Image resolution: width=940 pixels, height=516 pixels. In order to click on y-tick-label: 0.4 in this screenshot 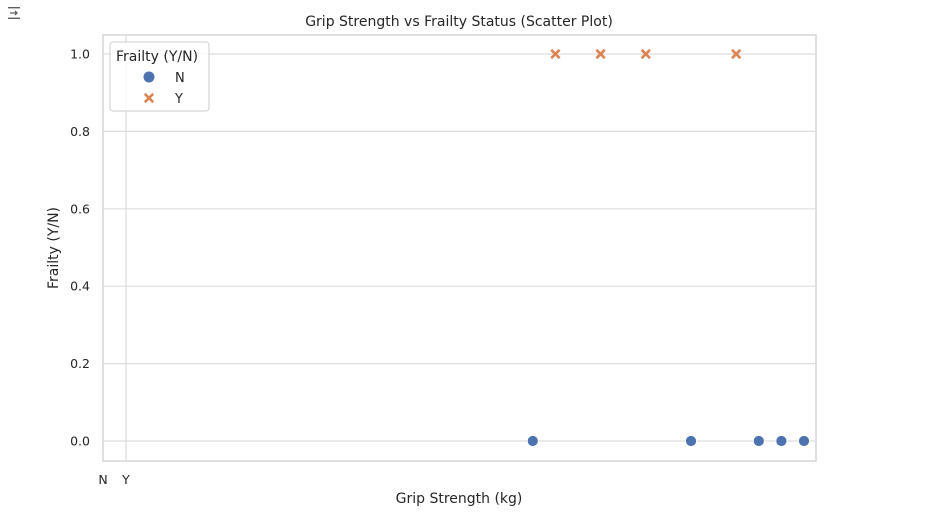, I will do `click(80, 286)`.